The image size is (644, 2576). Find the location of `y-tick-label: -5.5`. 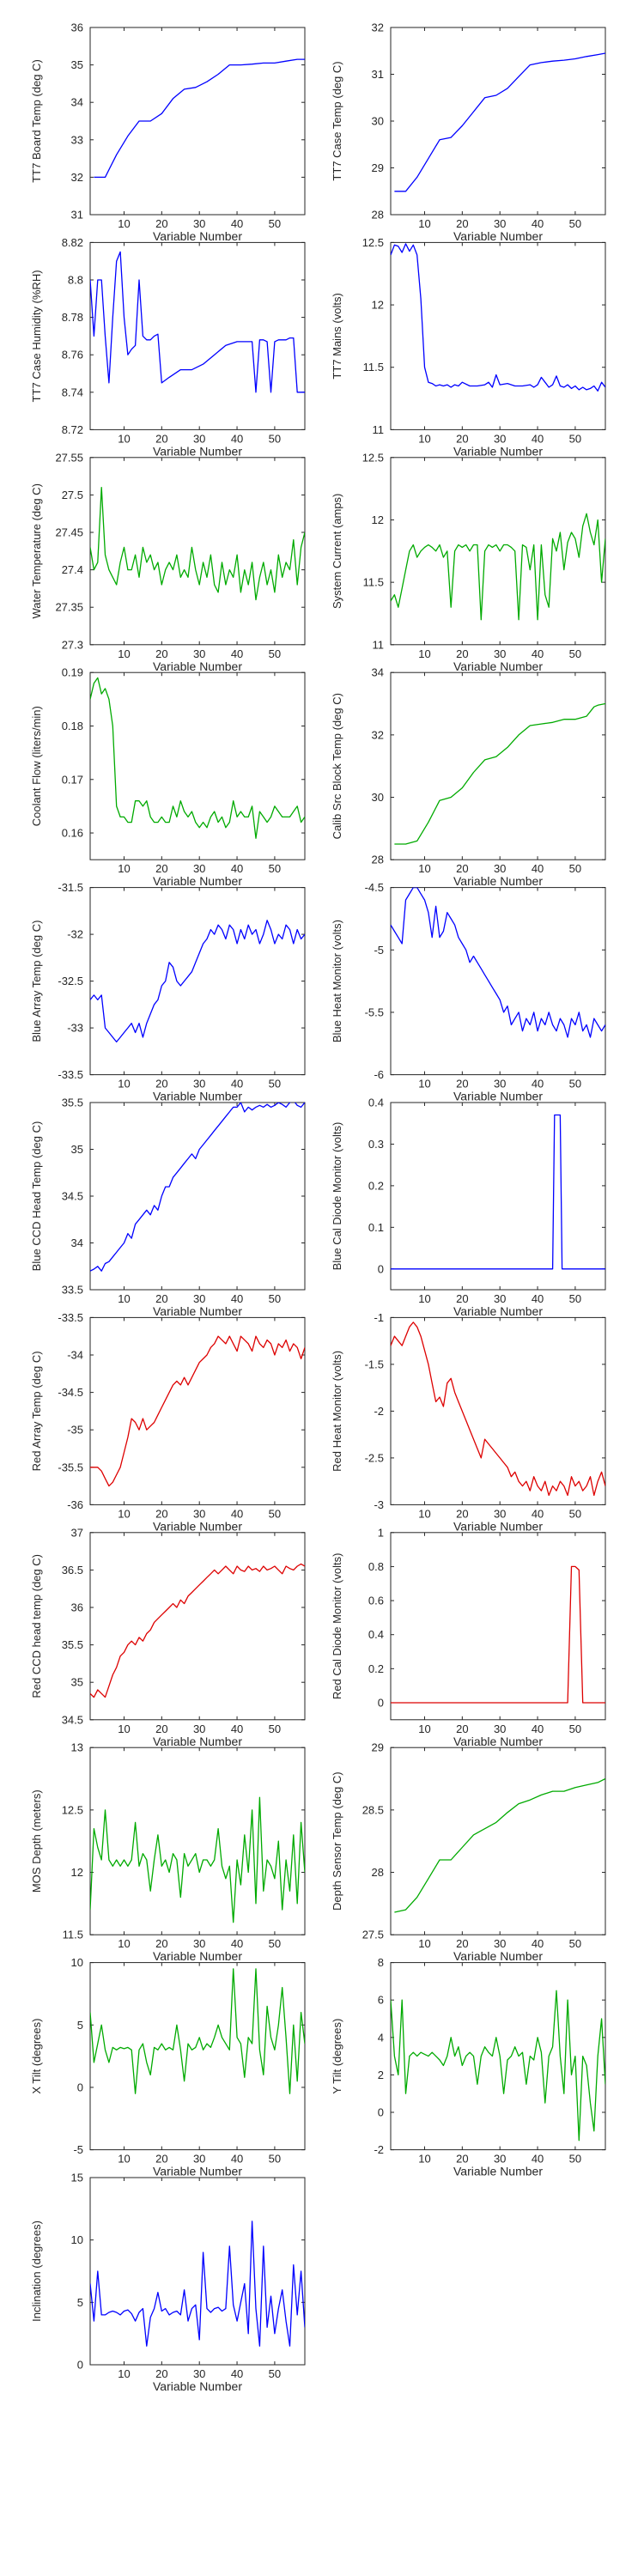

y-tick-label: -5.5 is located at coordinates (375, 1012).